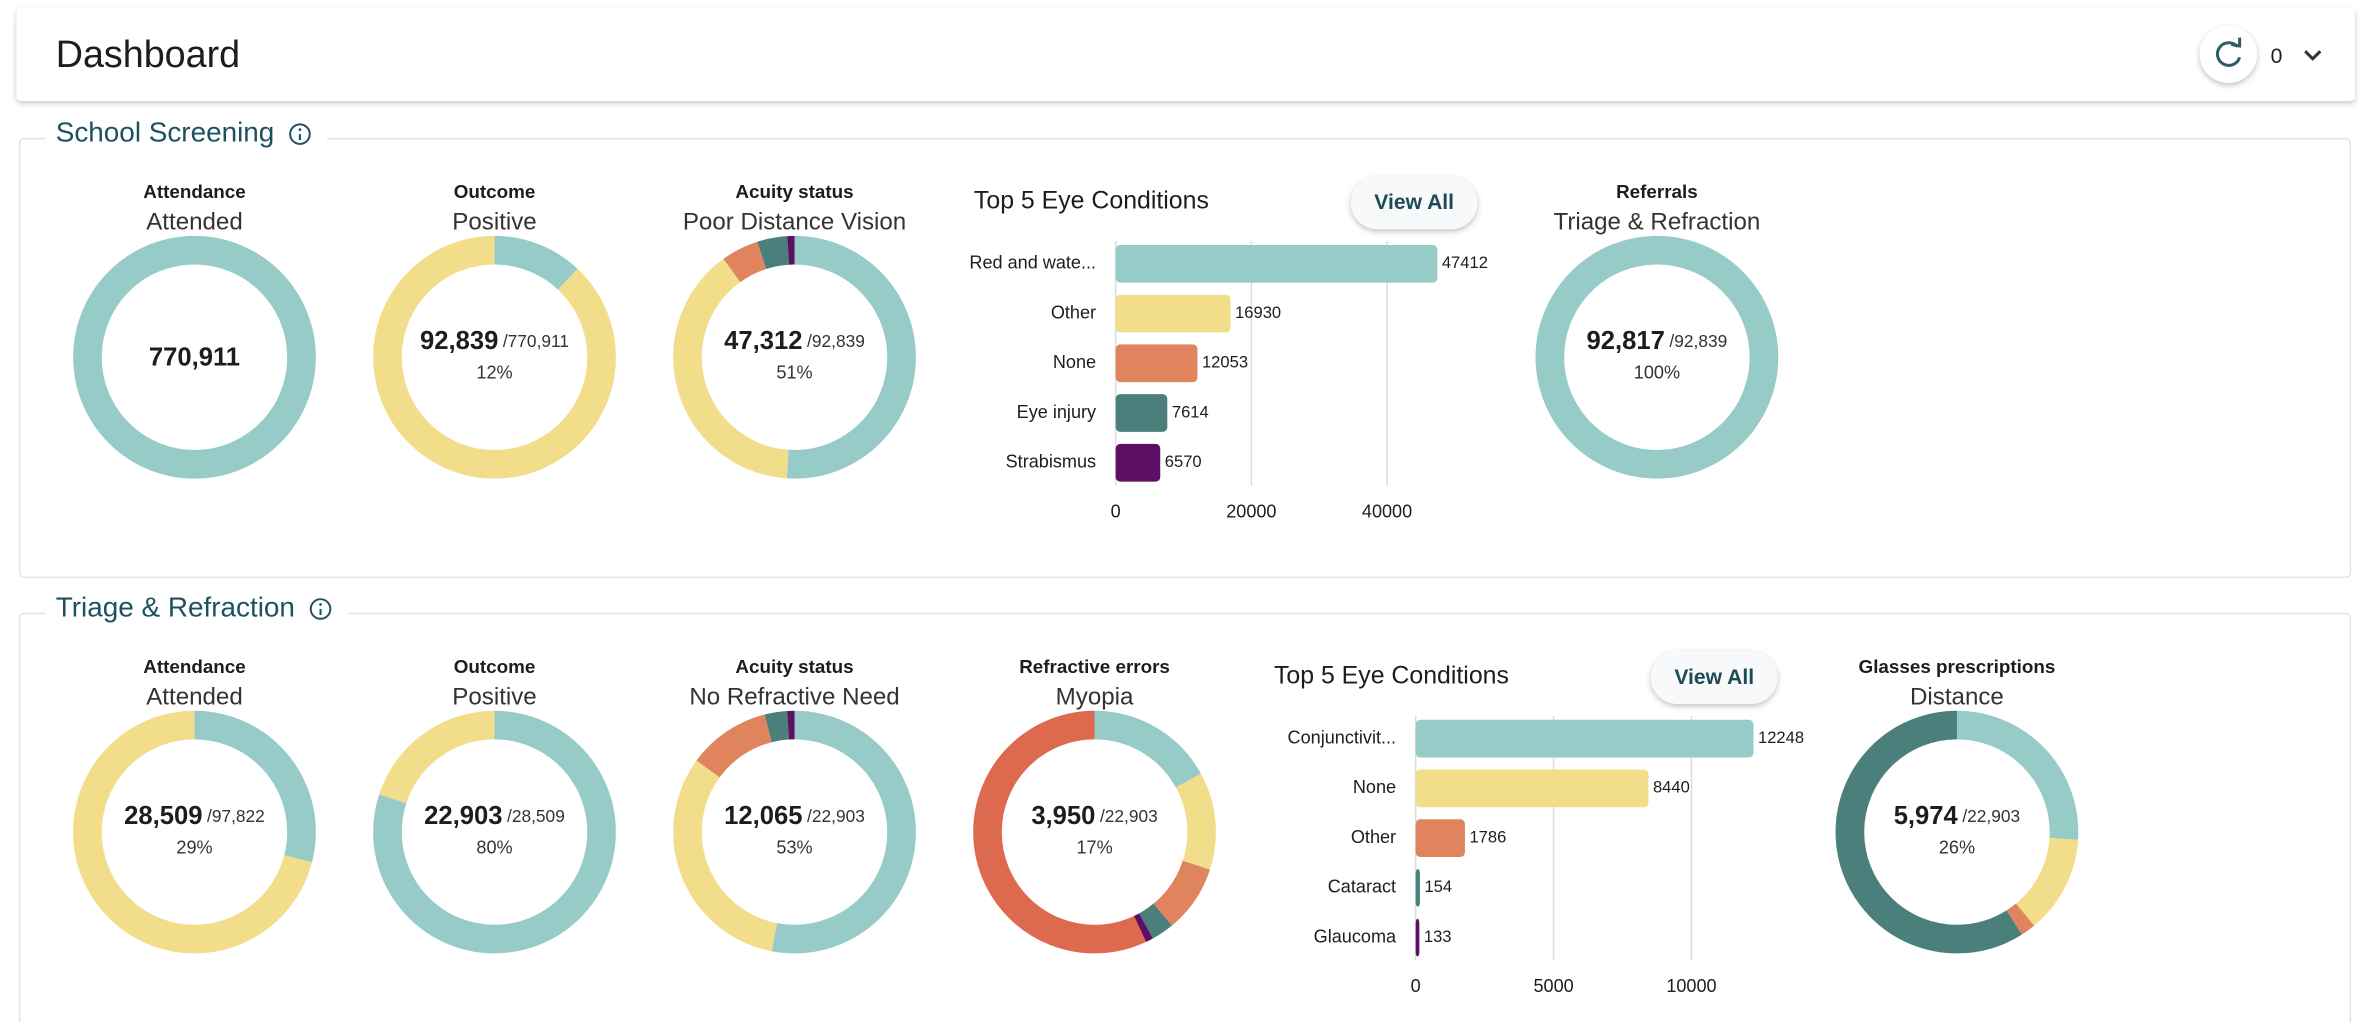  What do you see at coordinates (1671, 787) in the screenshot?
I see `bar-value-label: 8440` at bounding box center [1671, 787].